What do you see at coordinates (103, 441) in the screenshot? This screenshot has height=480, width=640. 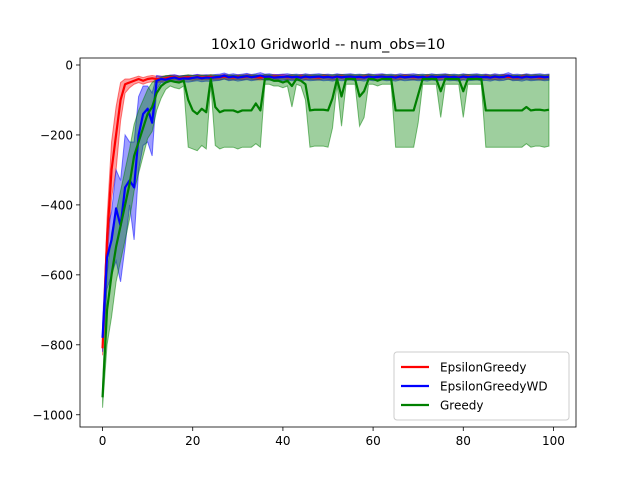 I see `x-tick-label: 0` at bounding box center [103, 441].